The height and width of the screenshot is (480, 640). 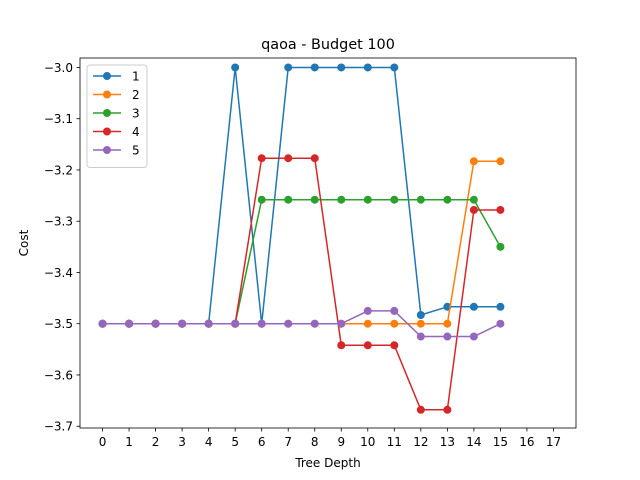 I want to click on y-tick-label: −3.2, so click(x=58, y=170).